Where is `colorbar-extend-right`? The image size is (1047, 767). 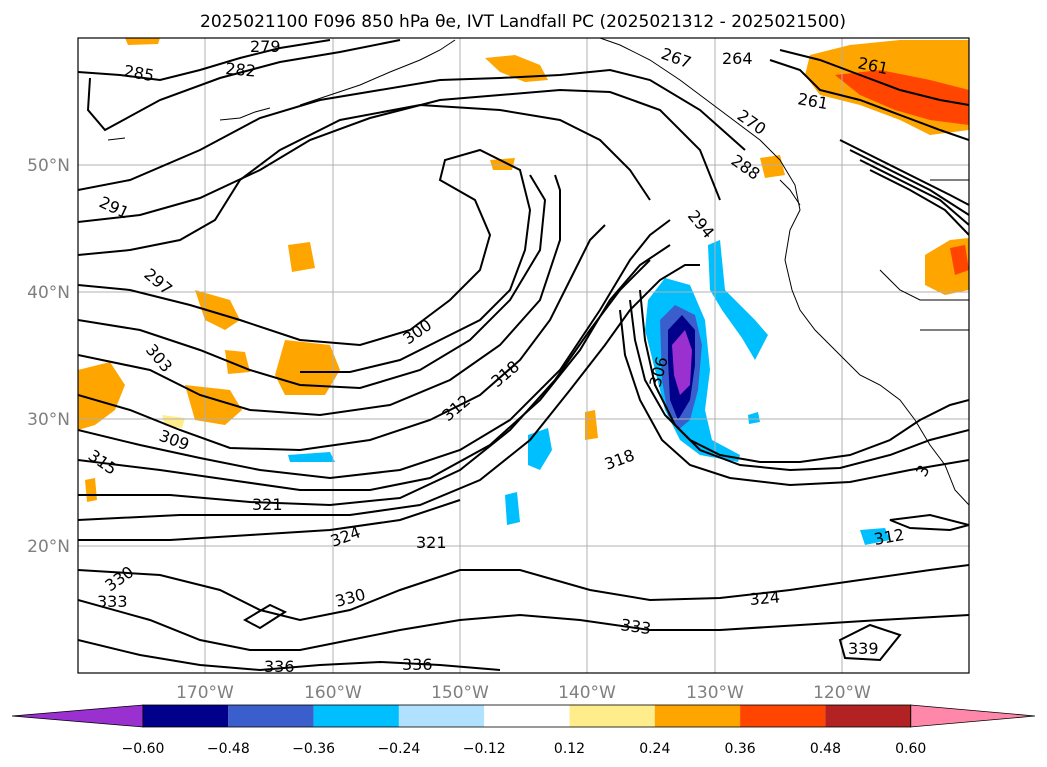 colorbar-extend-right is located at coordinates (973, 716).